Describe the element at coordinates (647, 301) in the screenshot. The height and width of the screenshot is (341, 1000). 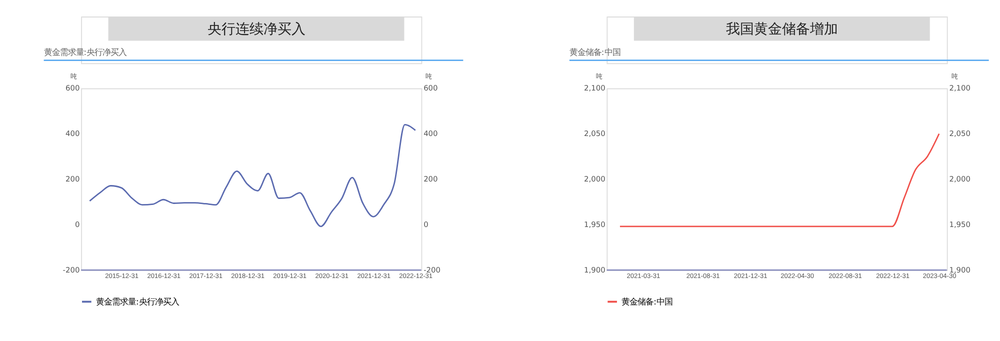
I see `legend-label: 黄金储备:中国` at that location.